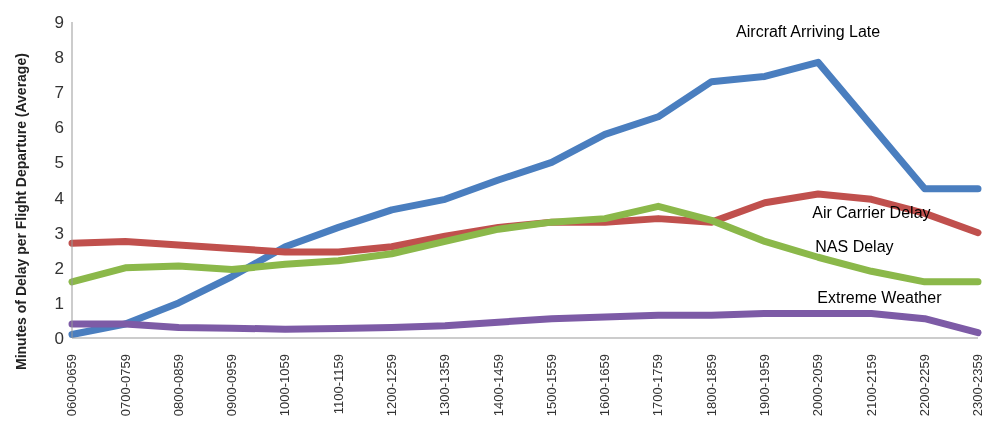 This screenshot has width=1002, height=437. What do you see at coordinates (59, 198) in the screenshot?
I see `y-tick-label: 4` at bounding box center [59, 198].